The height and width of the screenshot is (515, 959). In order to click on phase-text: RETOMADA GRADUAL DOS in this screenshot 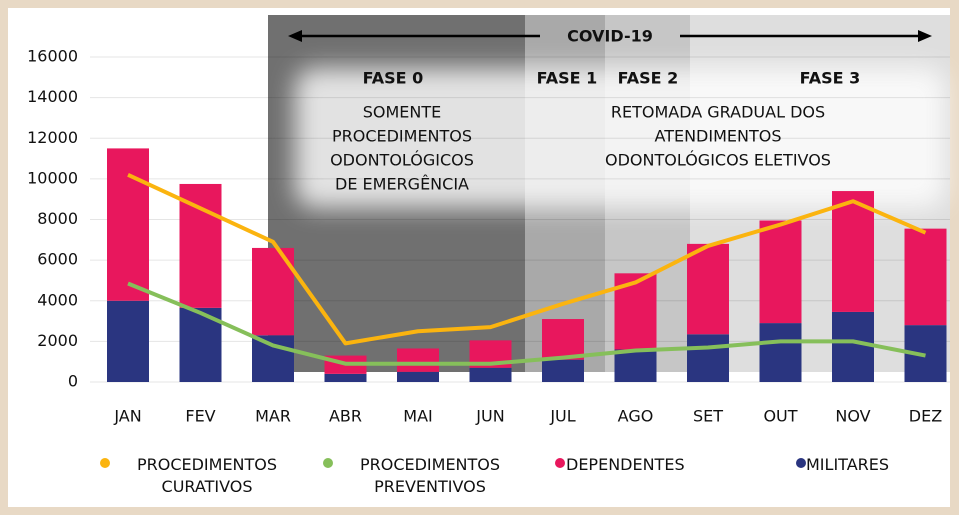, I will do `click(718, 112)`.